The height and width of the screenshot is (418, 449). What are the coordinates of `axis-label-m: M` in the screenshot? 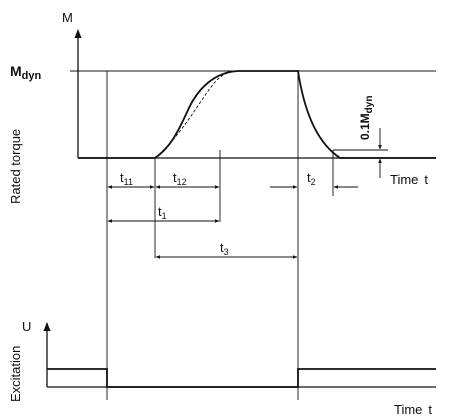 It's located at (67, 17).